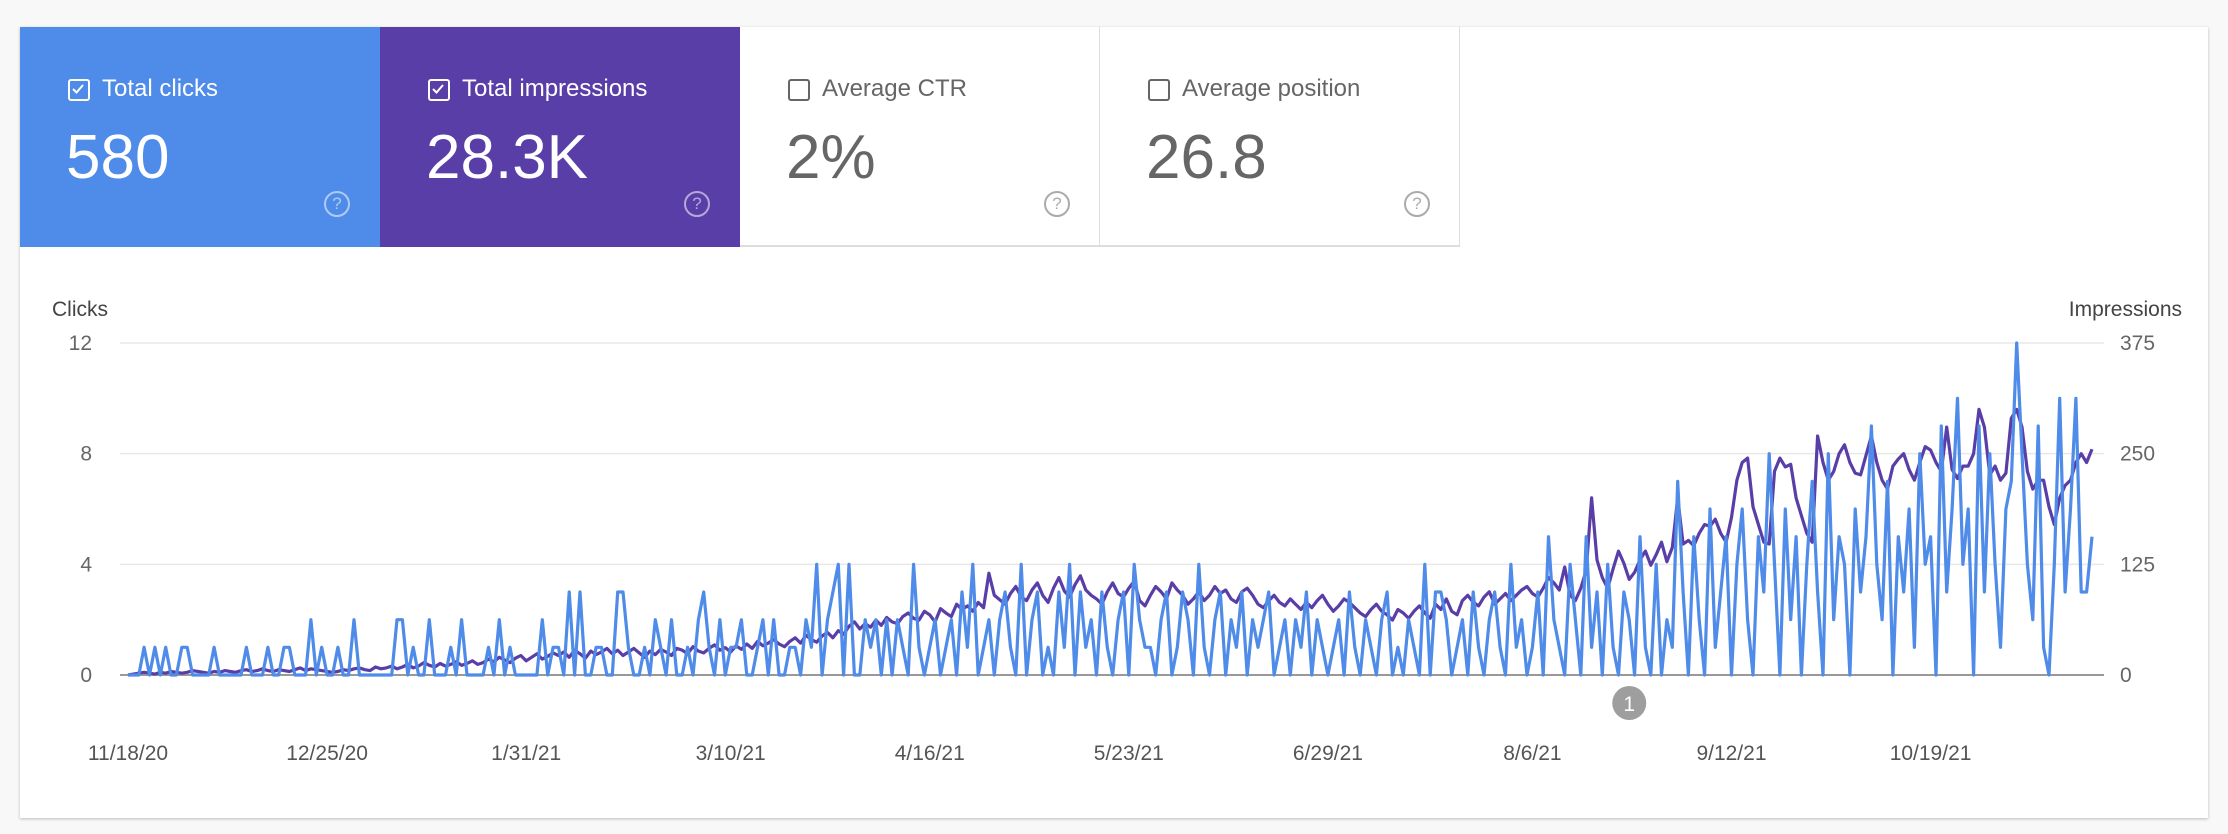 The image size is (2228, 834). What do you see at coordinates (118, 157) in the screenshot?
I see `metric-value: 580` at bounding box center [118, 157].